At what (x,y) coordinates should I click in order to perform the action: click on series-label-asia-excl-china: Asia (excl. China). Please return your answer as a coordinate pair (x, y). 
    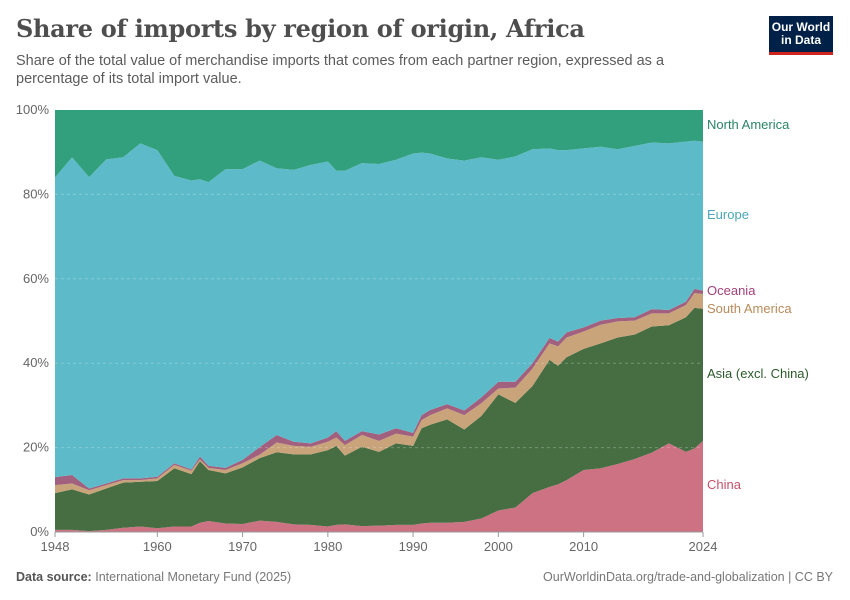
    Looking at the image, I should click on (758, 373).